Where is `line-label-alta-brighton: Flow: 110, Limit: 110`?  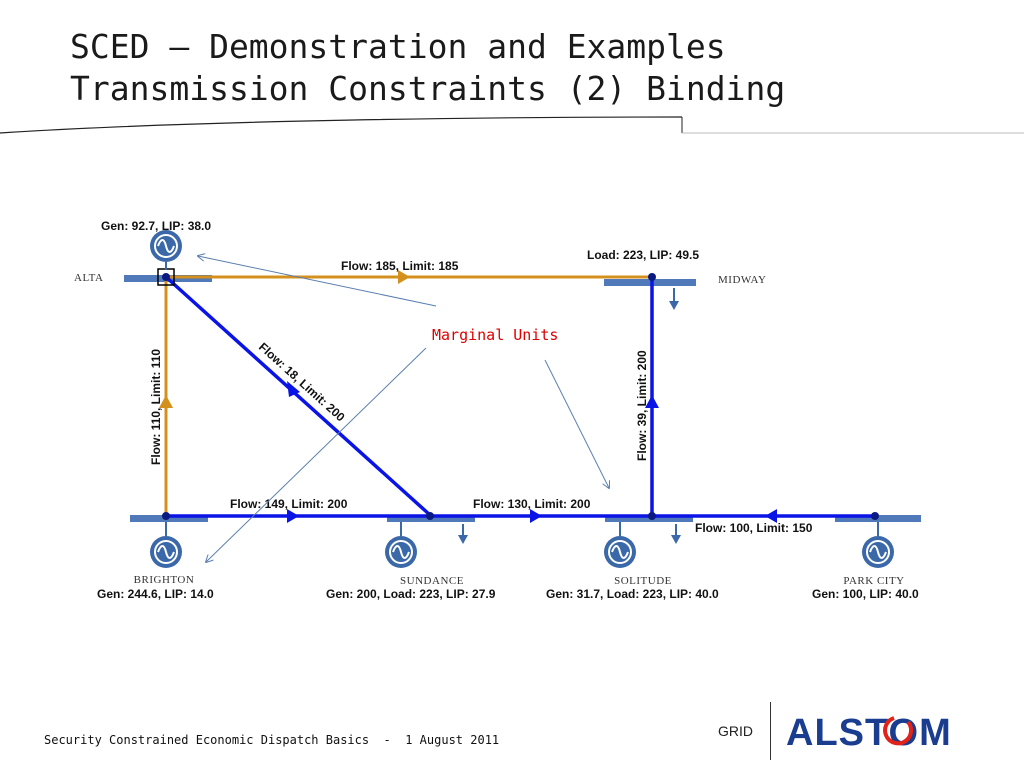
line-label-alta-brighton: Flow: 110, Limit: 110 is located at coordinates (156, 407).